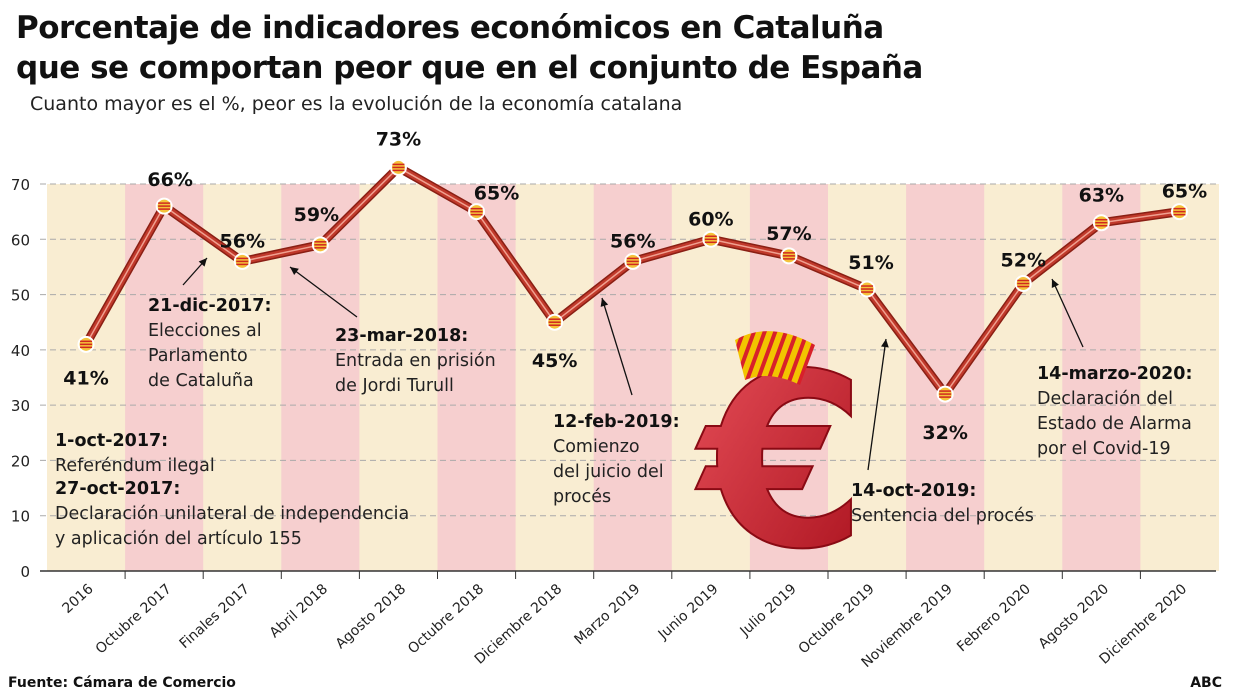 The width and height of the screenshot is (1237, 698). What do you see at coordinates (198, 356) in the screenshot?
I see `annotation-text: Parlamento` at bounding box center [198, 356].